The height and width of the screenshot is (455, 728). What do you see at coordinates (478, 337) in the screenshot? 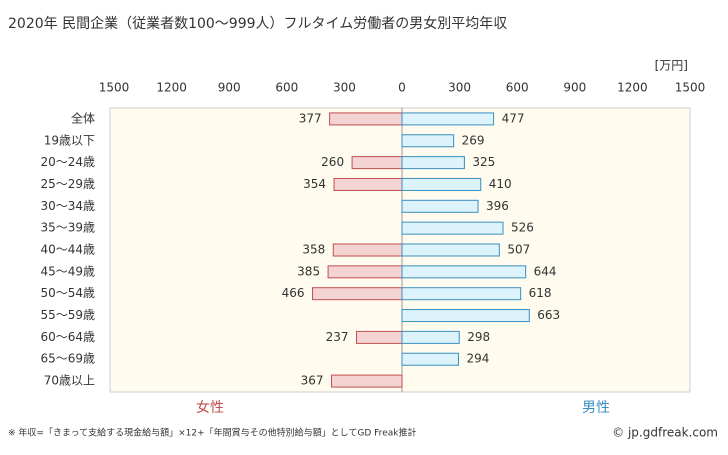
I see `value-label: 298` at bounding box center [478, 337].